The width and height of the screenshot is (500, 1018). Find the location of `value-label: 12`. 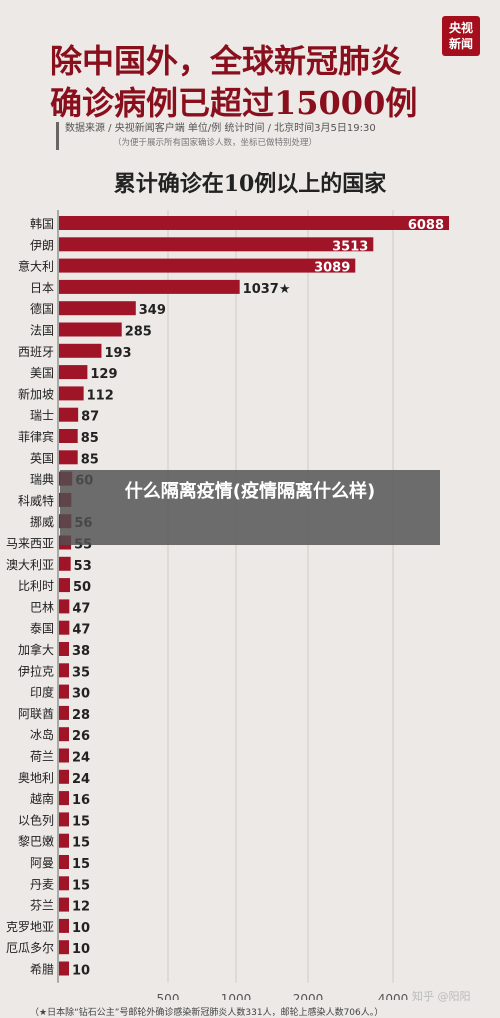

value-label: 12 is located at coordinates (81, 907).